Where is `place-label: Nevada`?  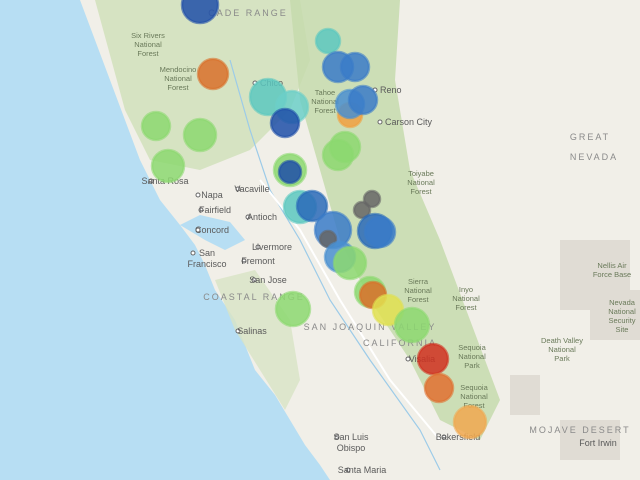
place-label: Nevada is located at coordinates (622, 302).